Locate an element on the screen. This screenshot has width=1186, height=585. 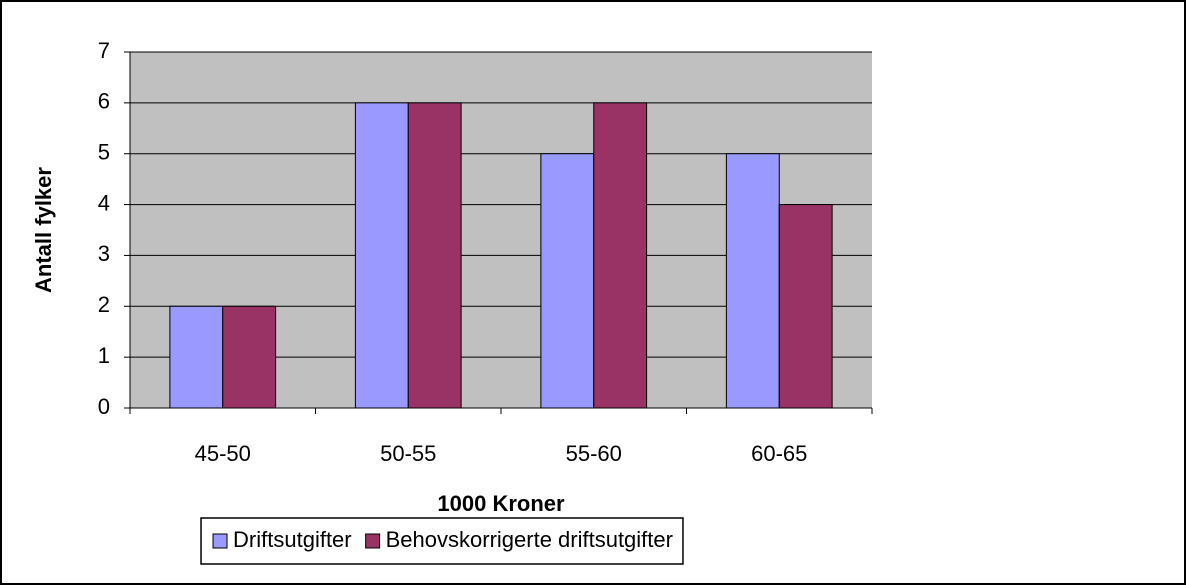
y-tick-label: 7 is located at coordinates (104, 50).